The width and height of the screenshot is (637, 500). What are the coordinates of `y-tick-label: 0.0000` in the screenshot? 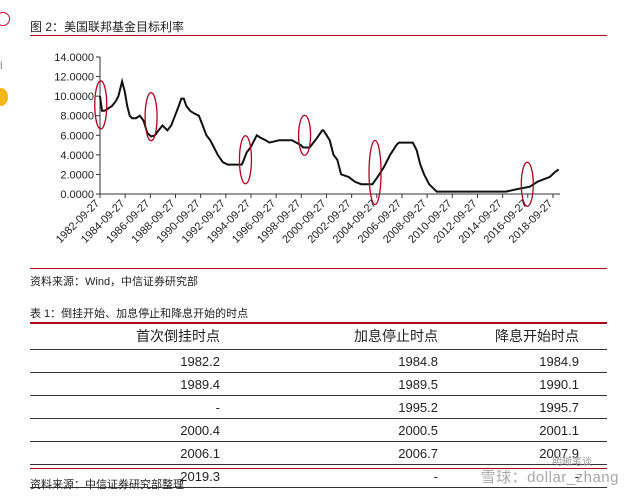 It's located at (77, 195).